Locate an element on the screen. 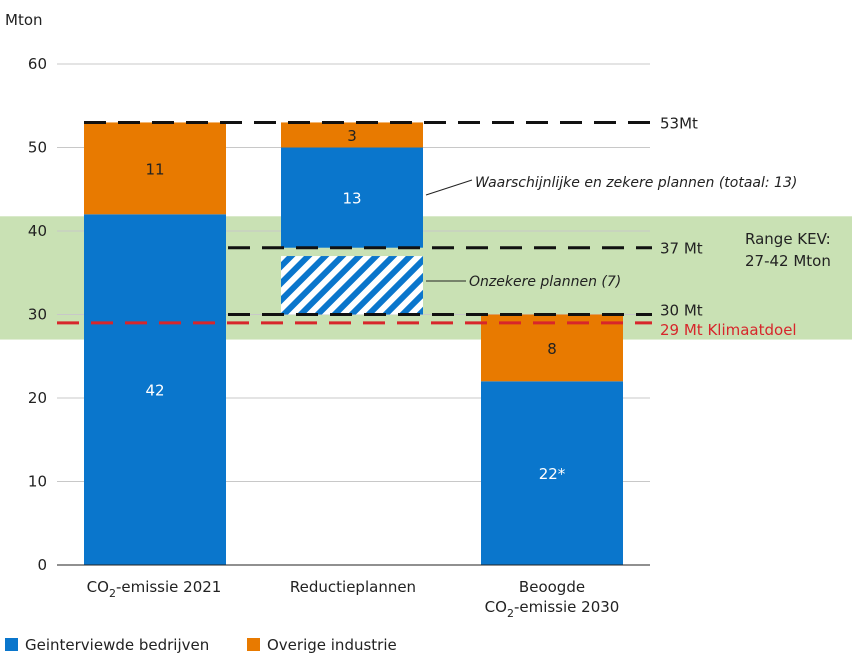 The image size is (863, 657). bar-1-label-1: 13 is located at coordinates (351, 199).